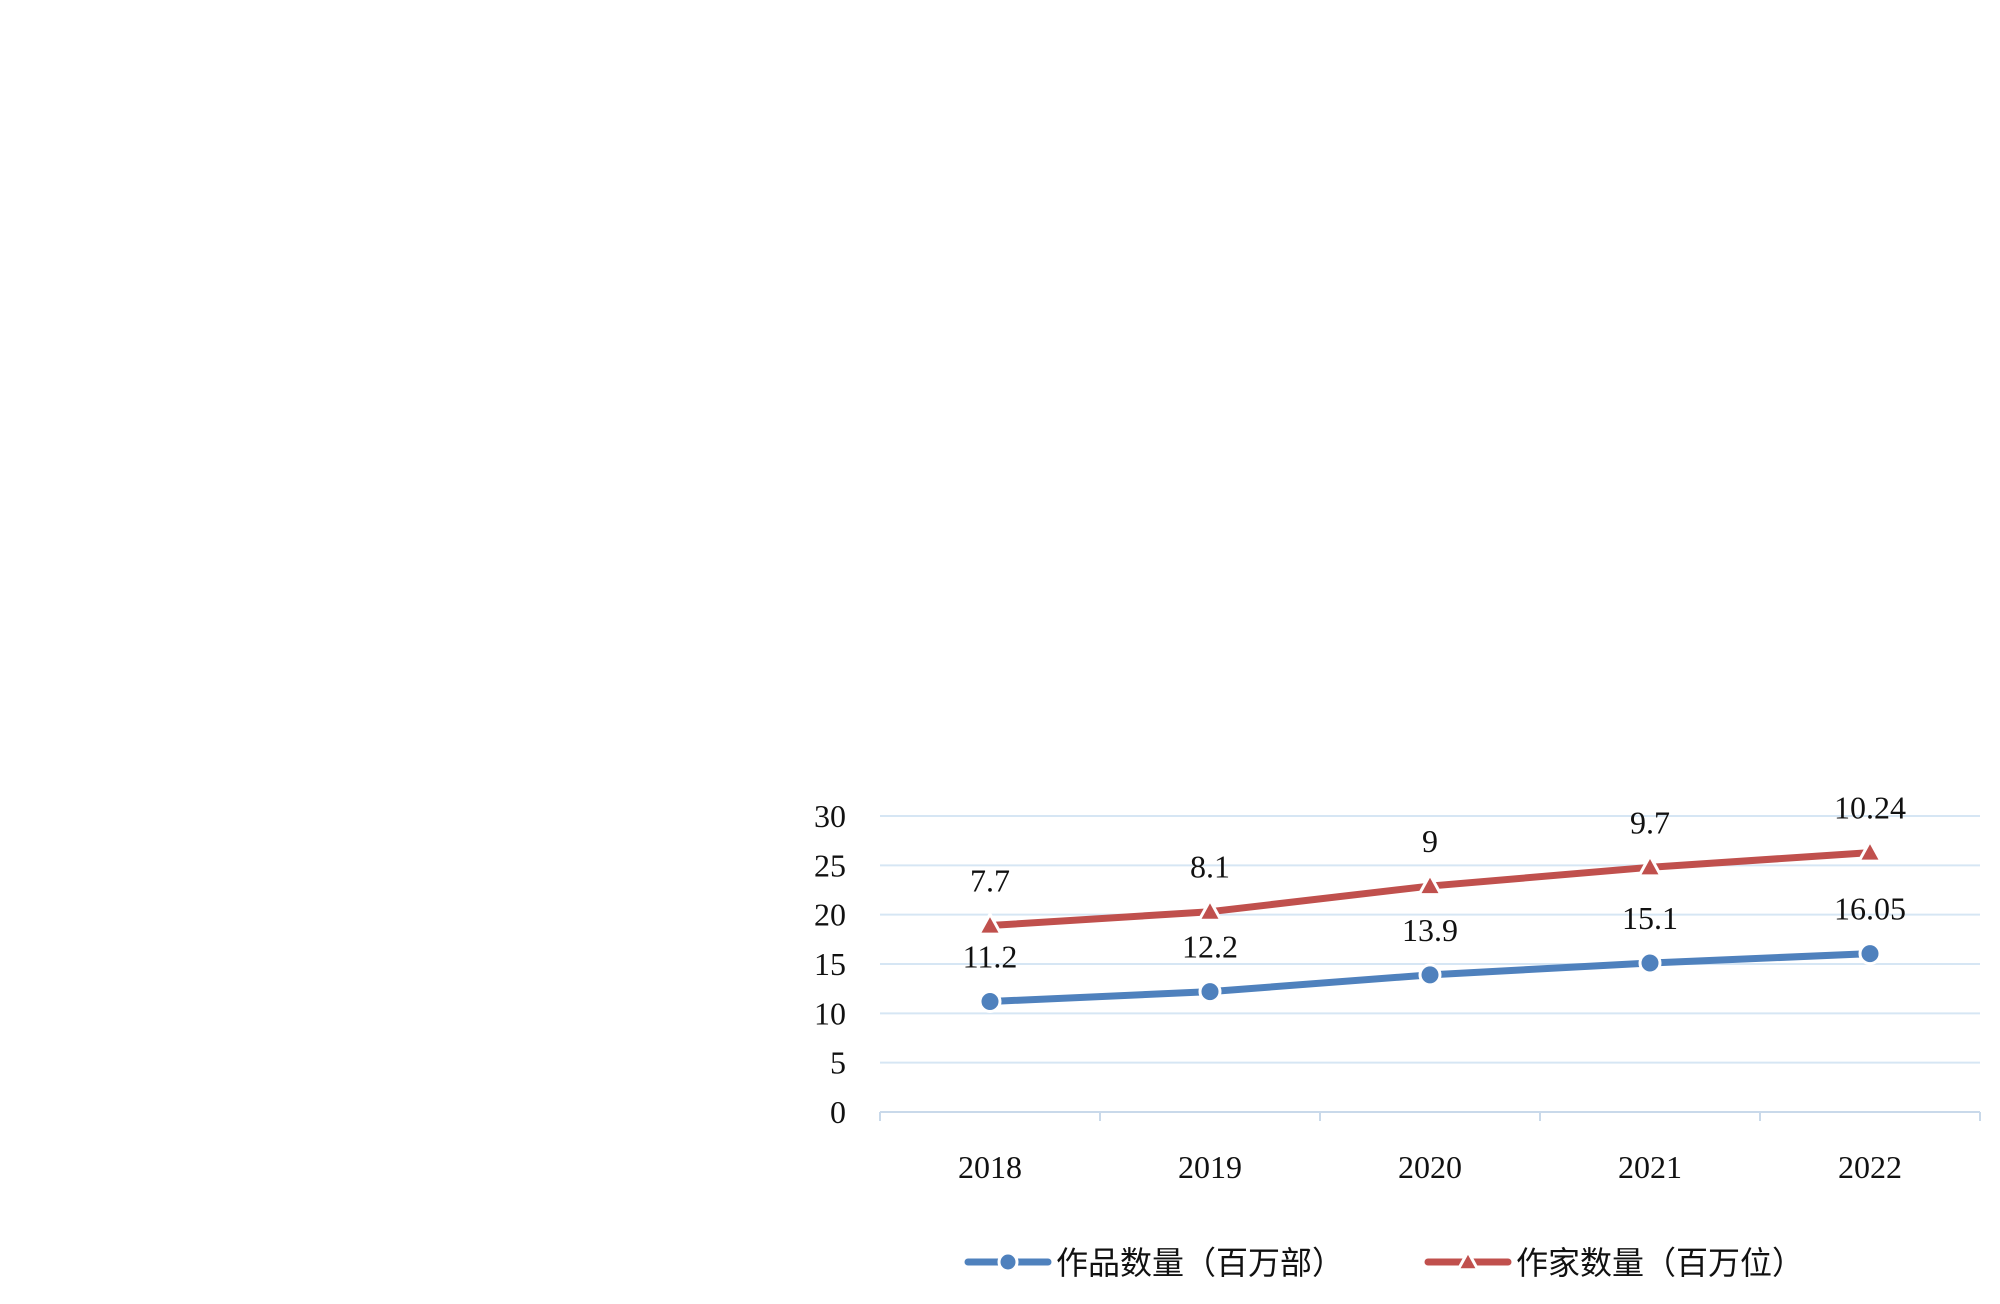 The image size is (2000, 1304). I want to click on series-group, so click(1430, 925).